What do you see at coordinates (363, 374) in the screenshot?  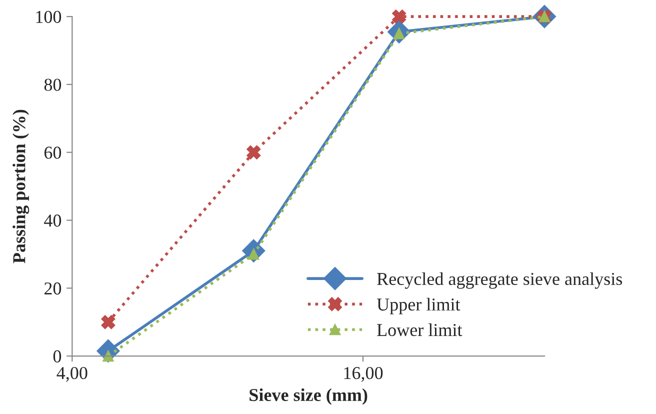 I see `x-tick-label: 16,00` at bounding box center [363, 374].